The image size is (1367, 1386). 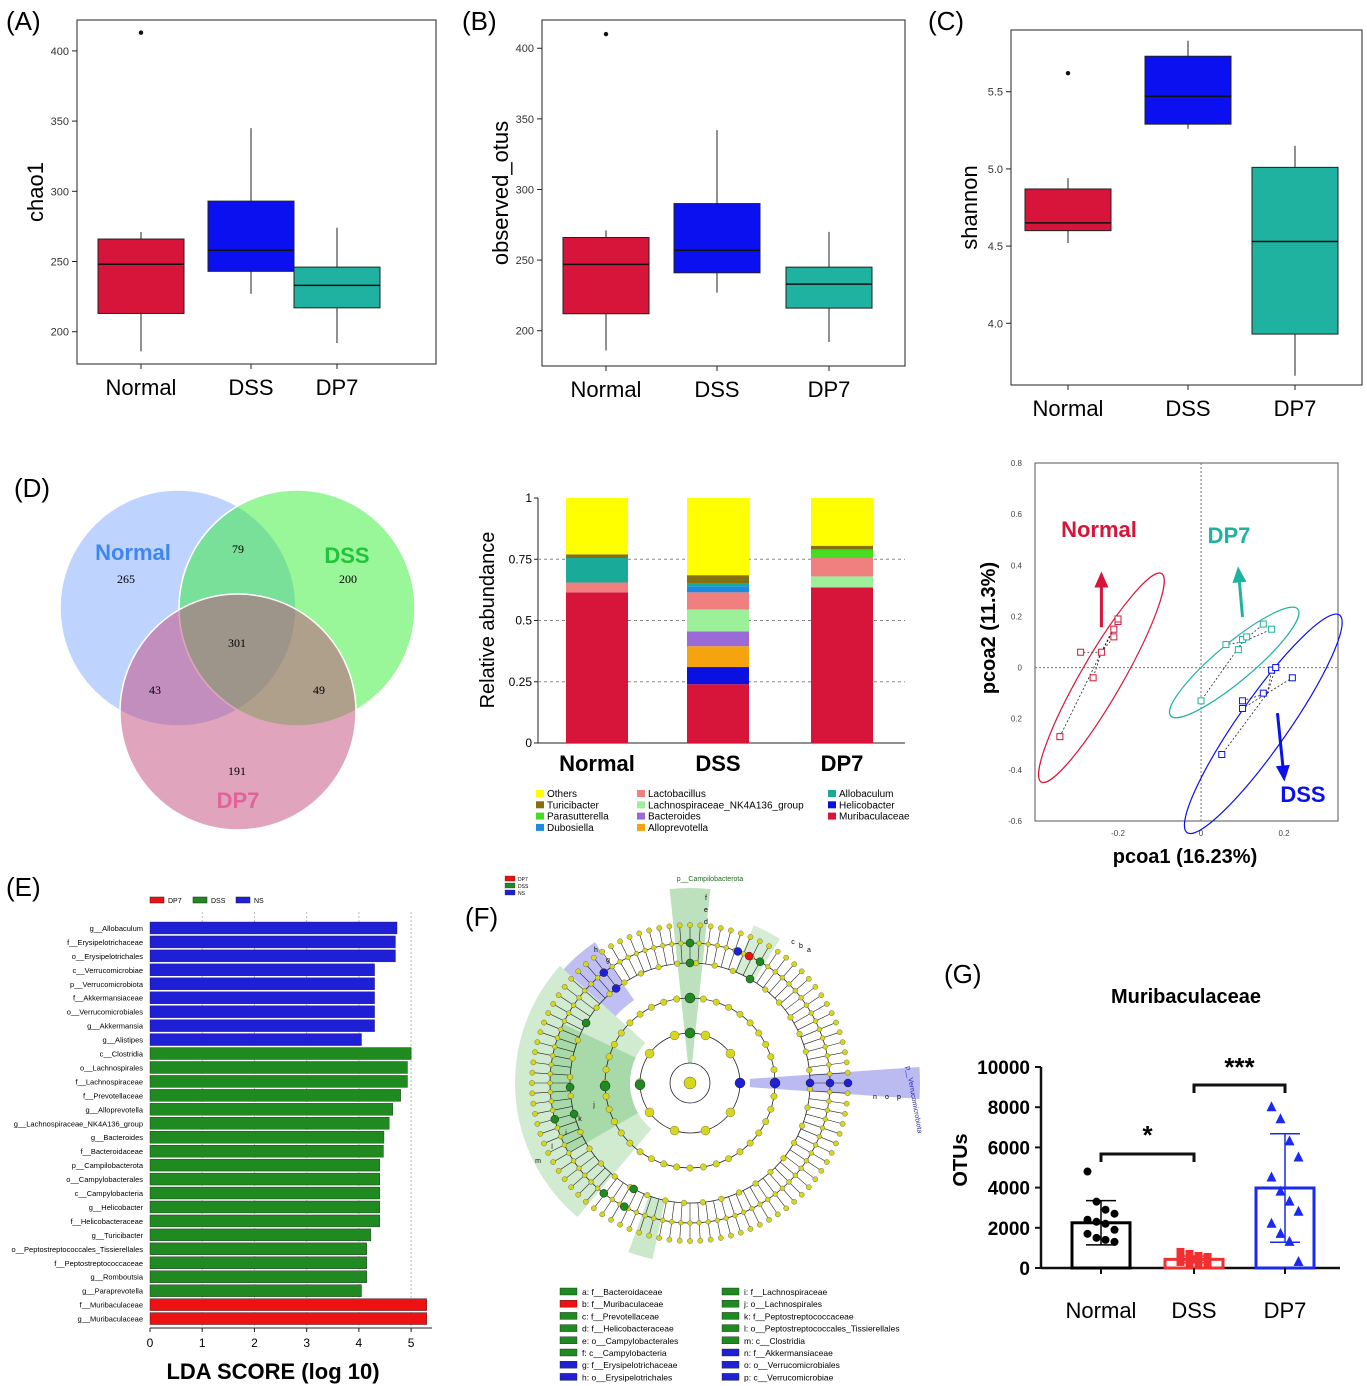 What do you see at coordinates (961, 1159) in the screenshot?
I see `y-axis-title: OTUs` at bounding box center [961, 1159].